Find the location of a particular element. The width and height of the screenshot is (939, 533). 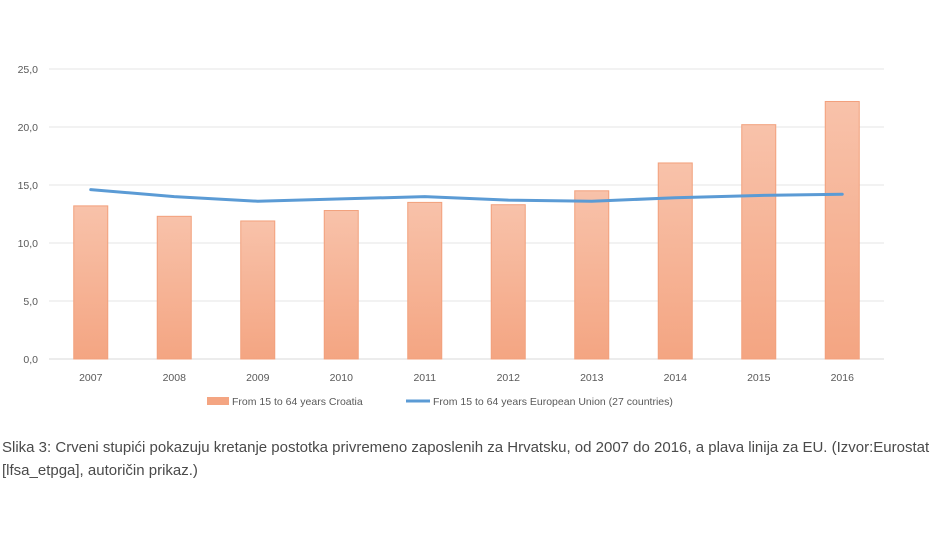

y-tick-label: 0,0 is located at coordinates (30, 360).